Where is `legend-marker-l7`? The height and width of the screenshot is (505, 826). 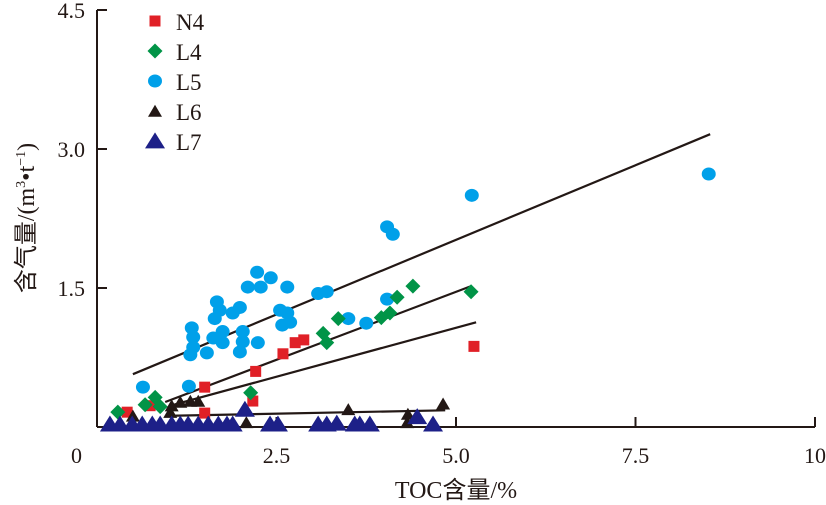 legend-marker-l7 is located at coordinates (155, 140).